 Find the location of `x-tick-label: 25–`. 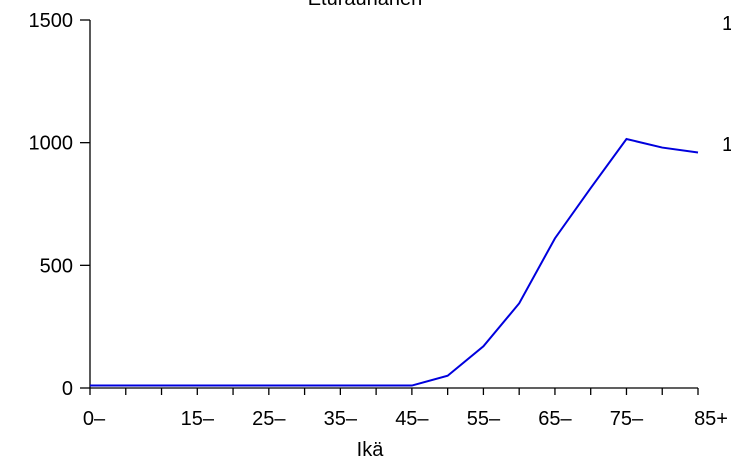

x-tick-label: 25– is located at coordinates (269, 419).